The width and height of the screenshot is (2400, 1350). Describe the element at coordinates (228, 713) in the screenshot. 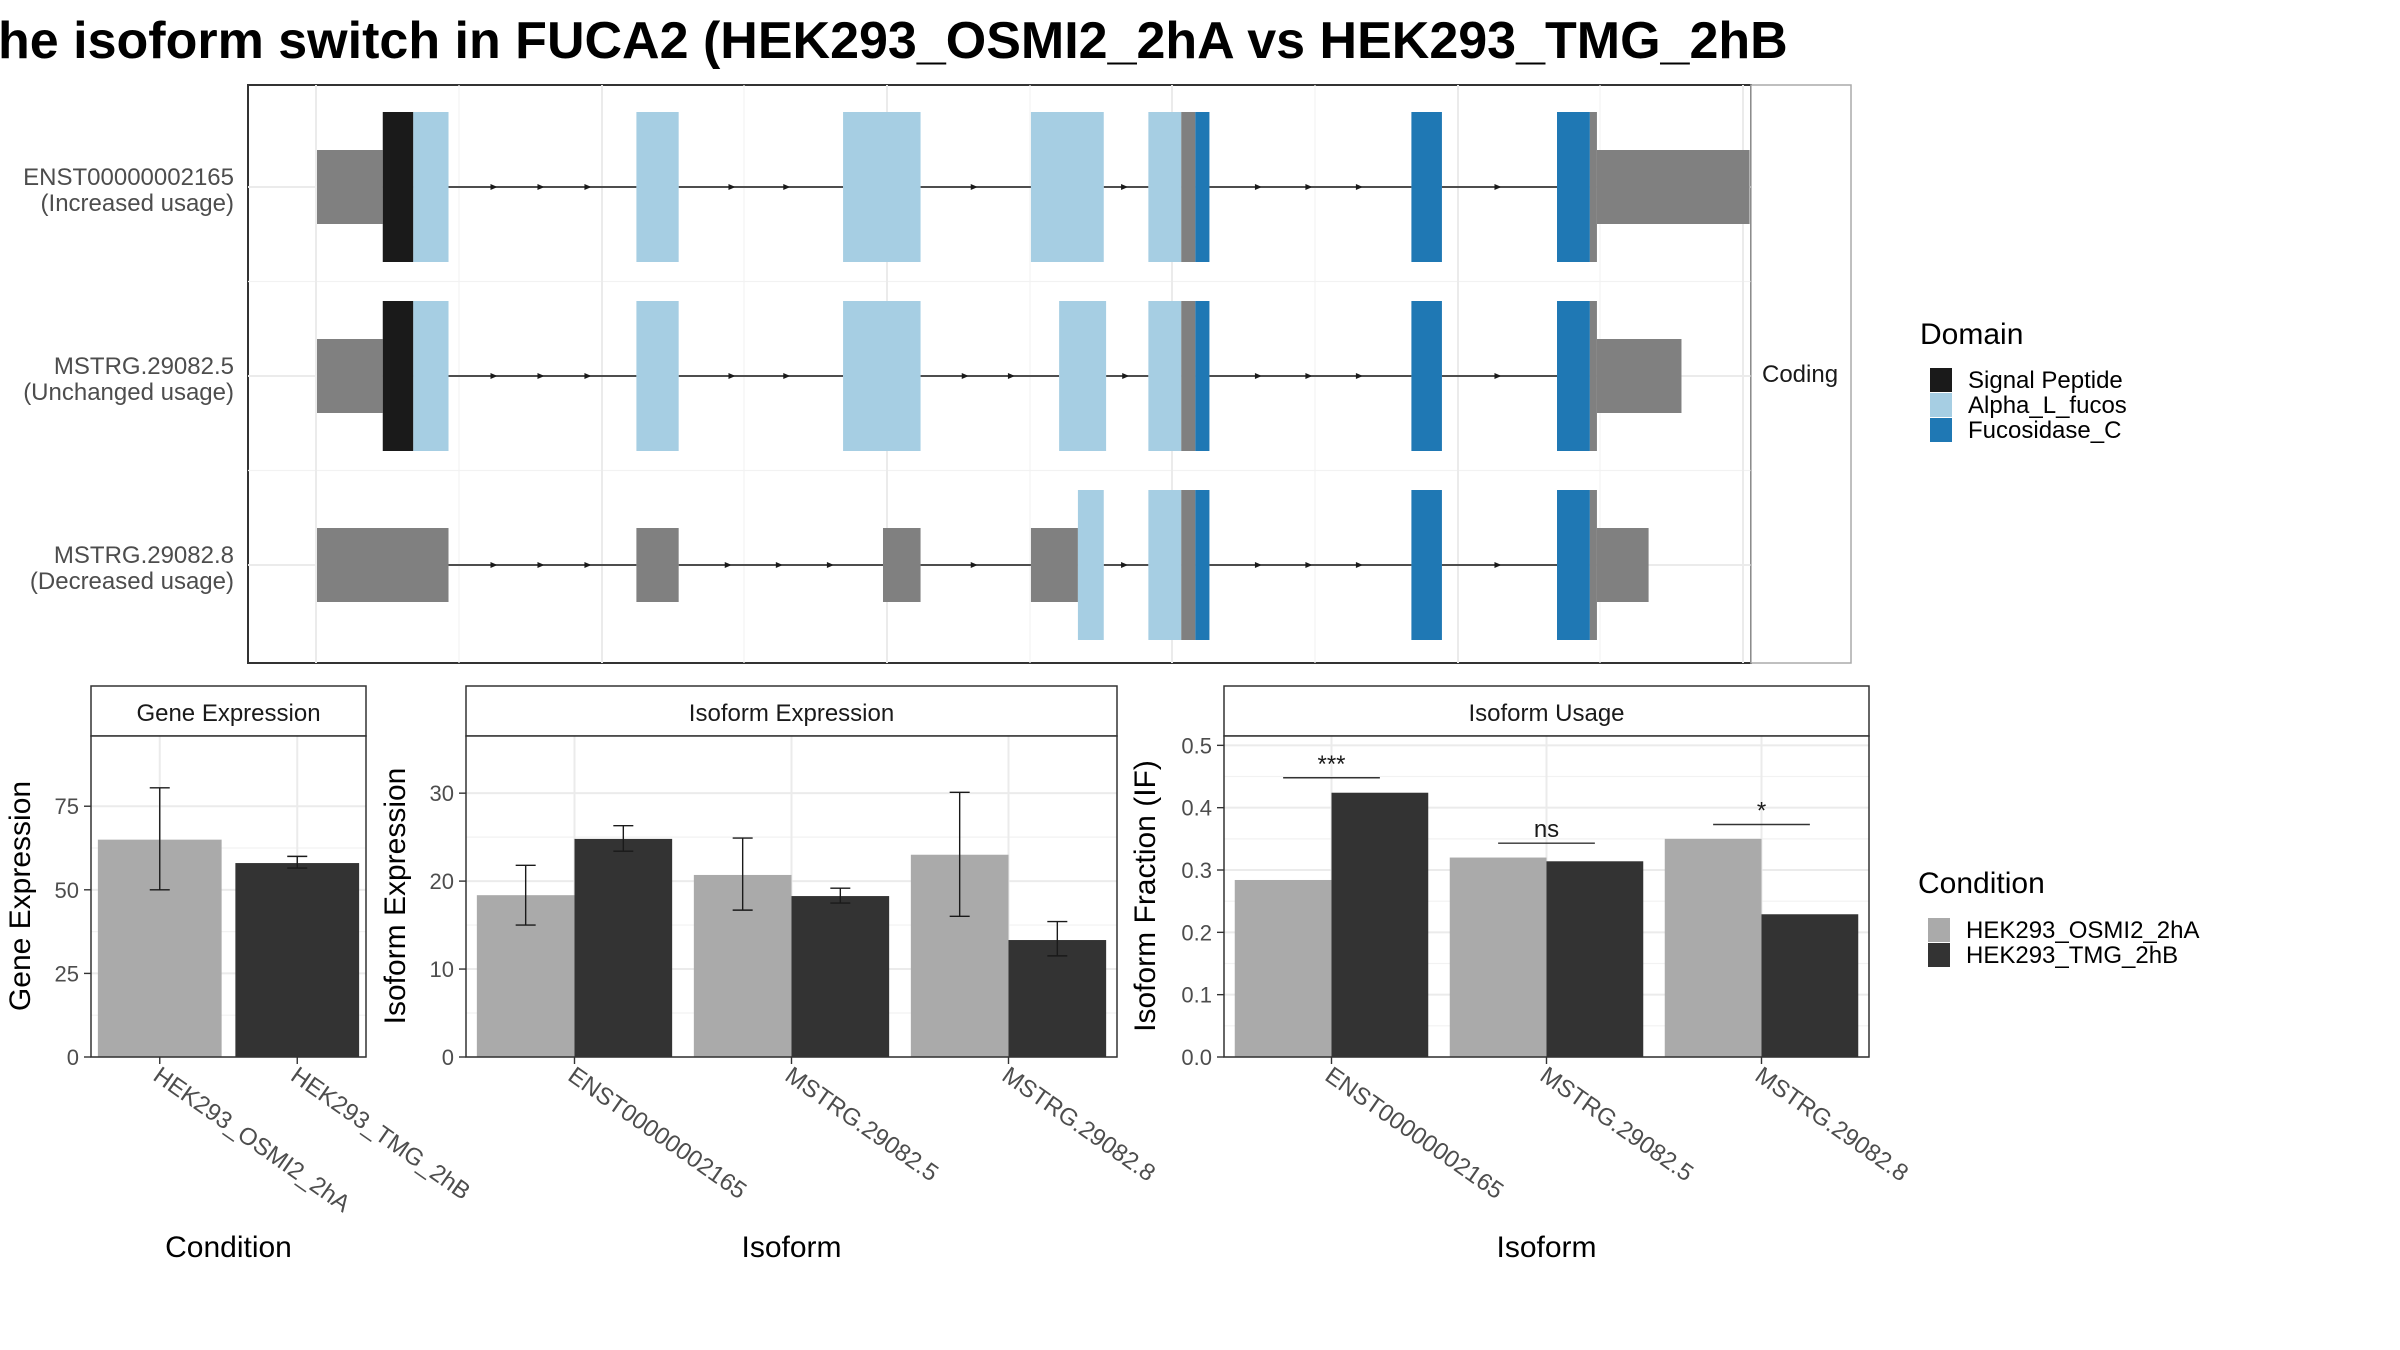

I see `panel-title: Gene Expression` at that location.